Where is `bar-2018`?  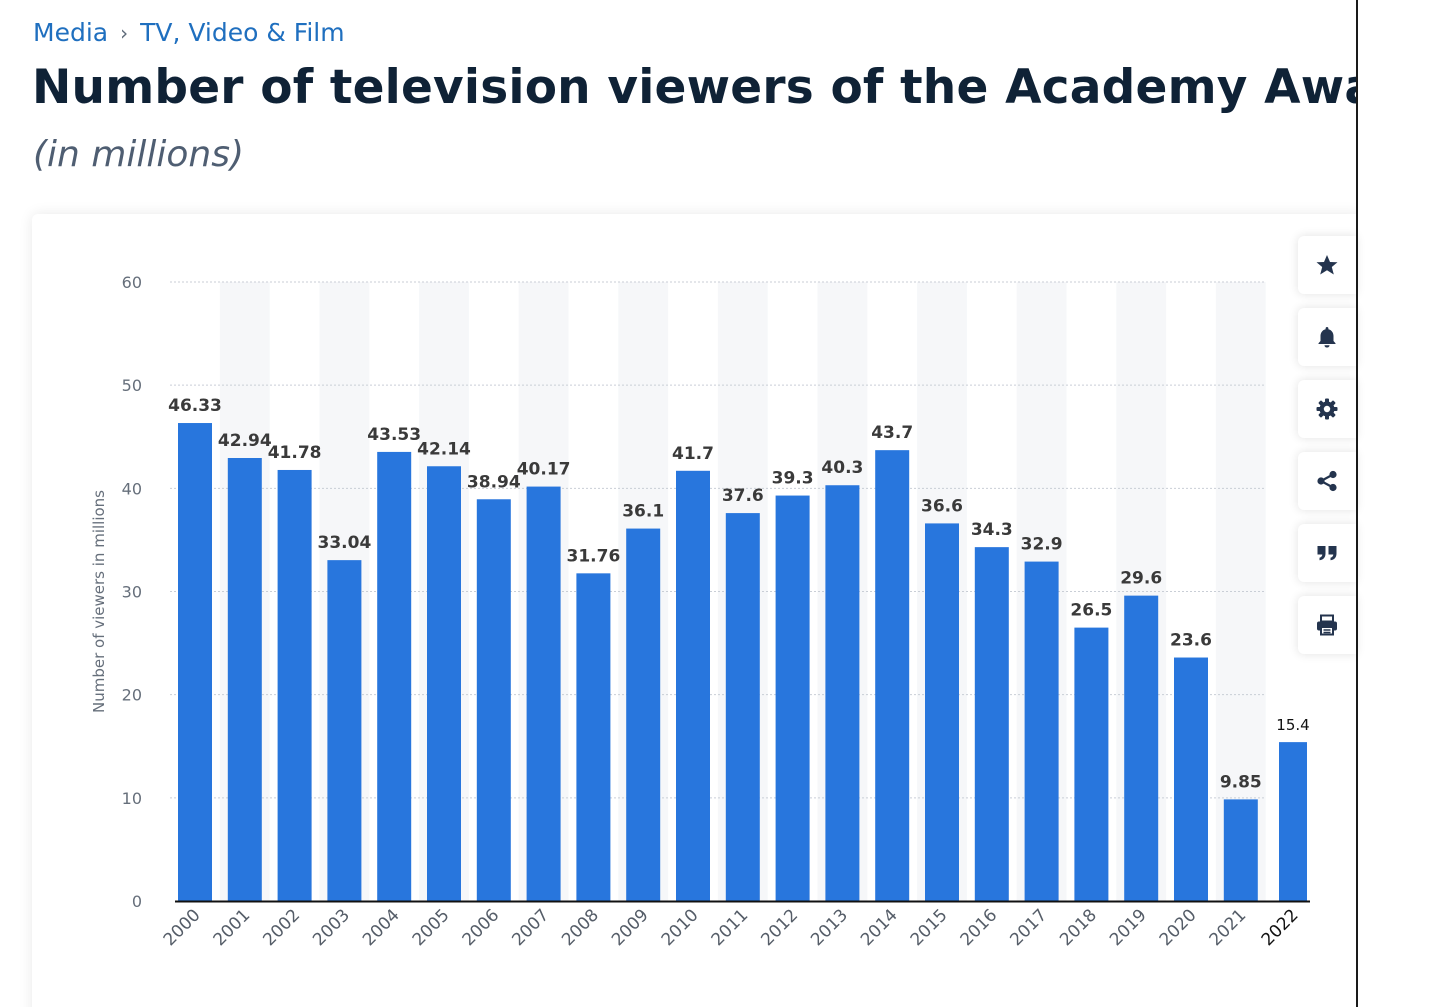
bar-2018 is located at coordinates (1091, 764).